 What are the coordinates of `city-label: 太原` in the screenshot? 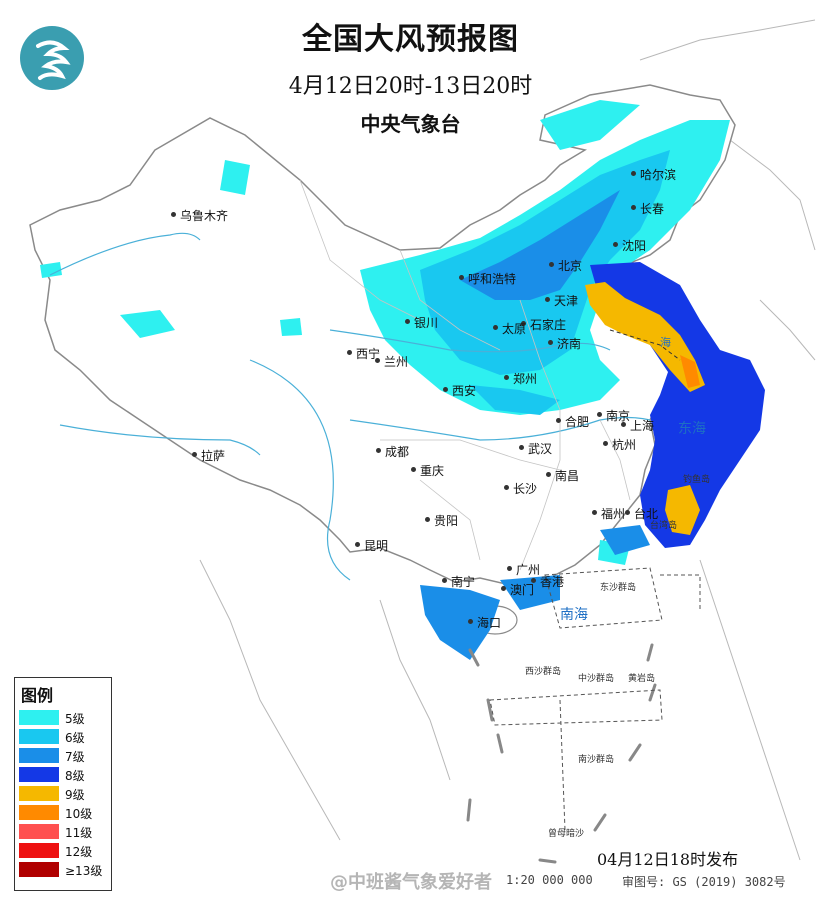 It's located at (509, 329).